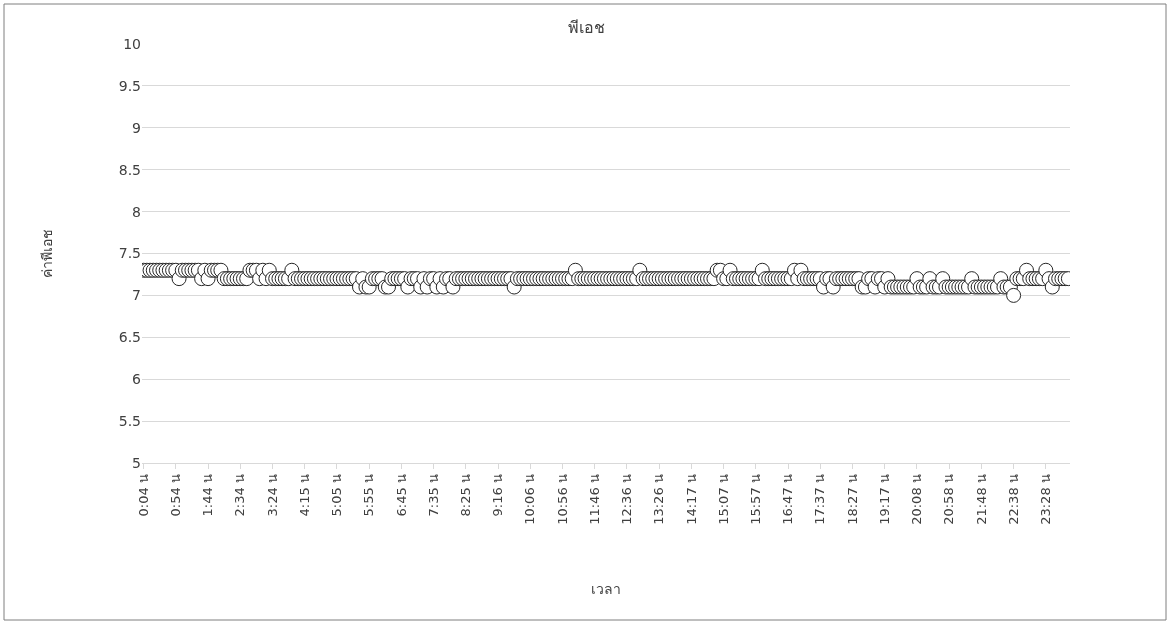  I want to click on chart-title: พีเอช, so click(586, 28).